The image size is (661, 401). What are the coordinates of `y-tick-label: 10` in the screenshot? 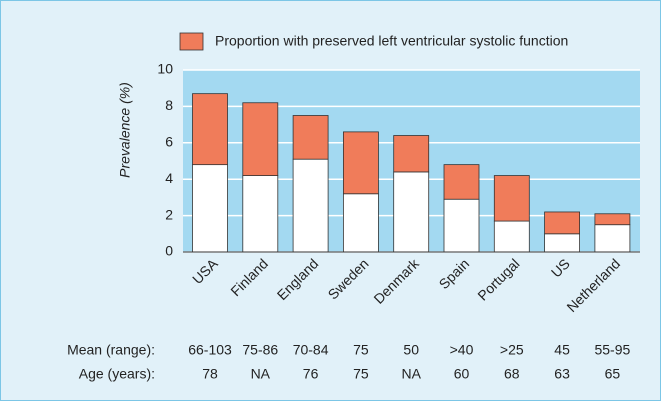 It's located at (165, 69).